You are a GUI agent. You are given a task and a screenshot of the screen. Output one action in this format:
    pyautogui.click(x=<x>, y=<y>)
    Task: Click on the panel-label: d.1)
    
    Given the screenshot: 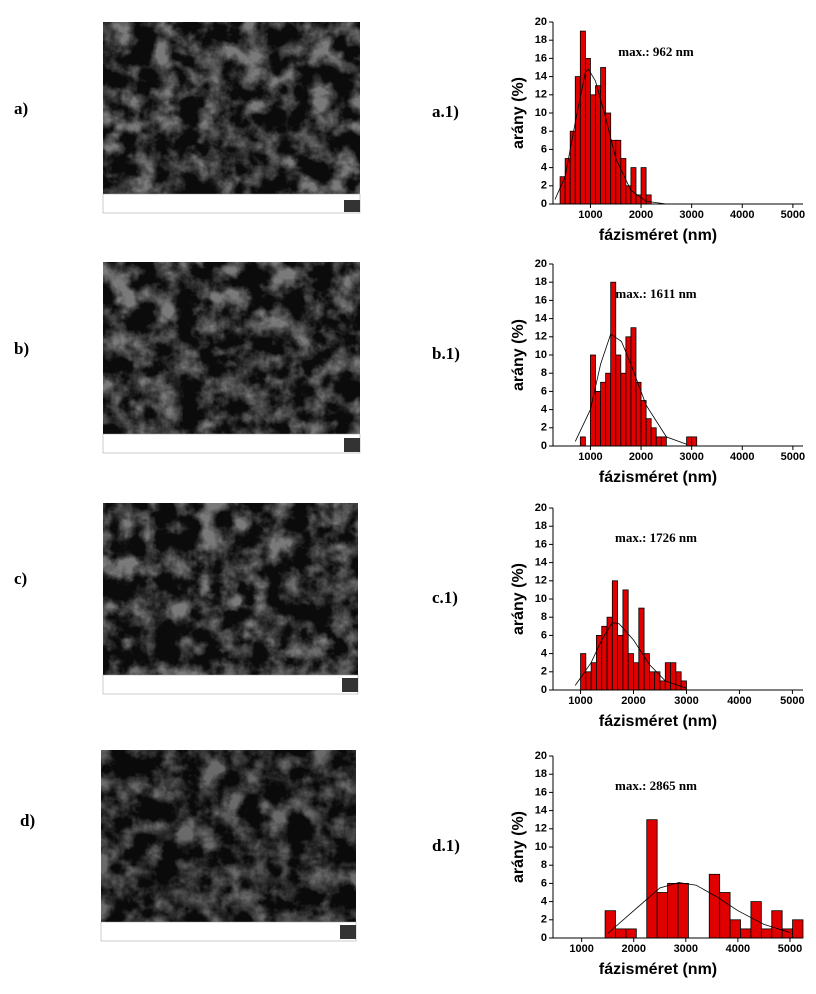 What is the action you would take?
    pyautogui.click(x=446, y=845)
    